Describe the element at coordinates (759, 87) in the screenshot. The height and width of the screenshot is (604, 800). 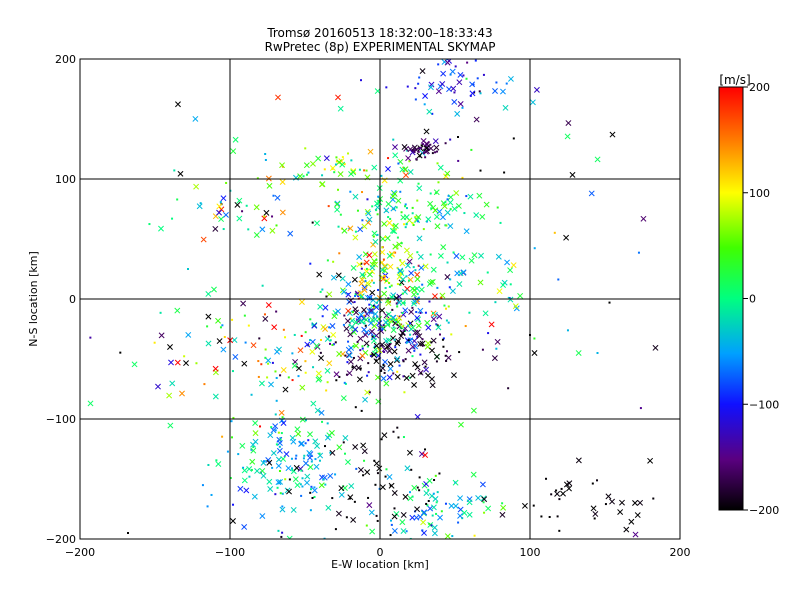
I see `colorbar-tick-label: 200` at that location.